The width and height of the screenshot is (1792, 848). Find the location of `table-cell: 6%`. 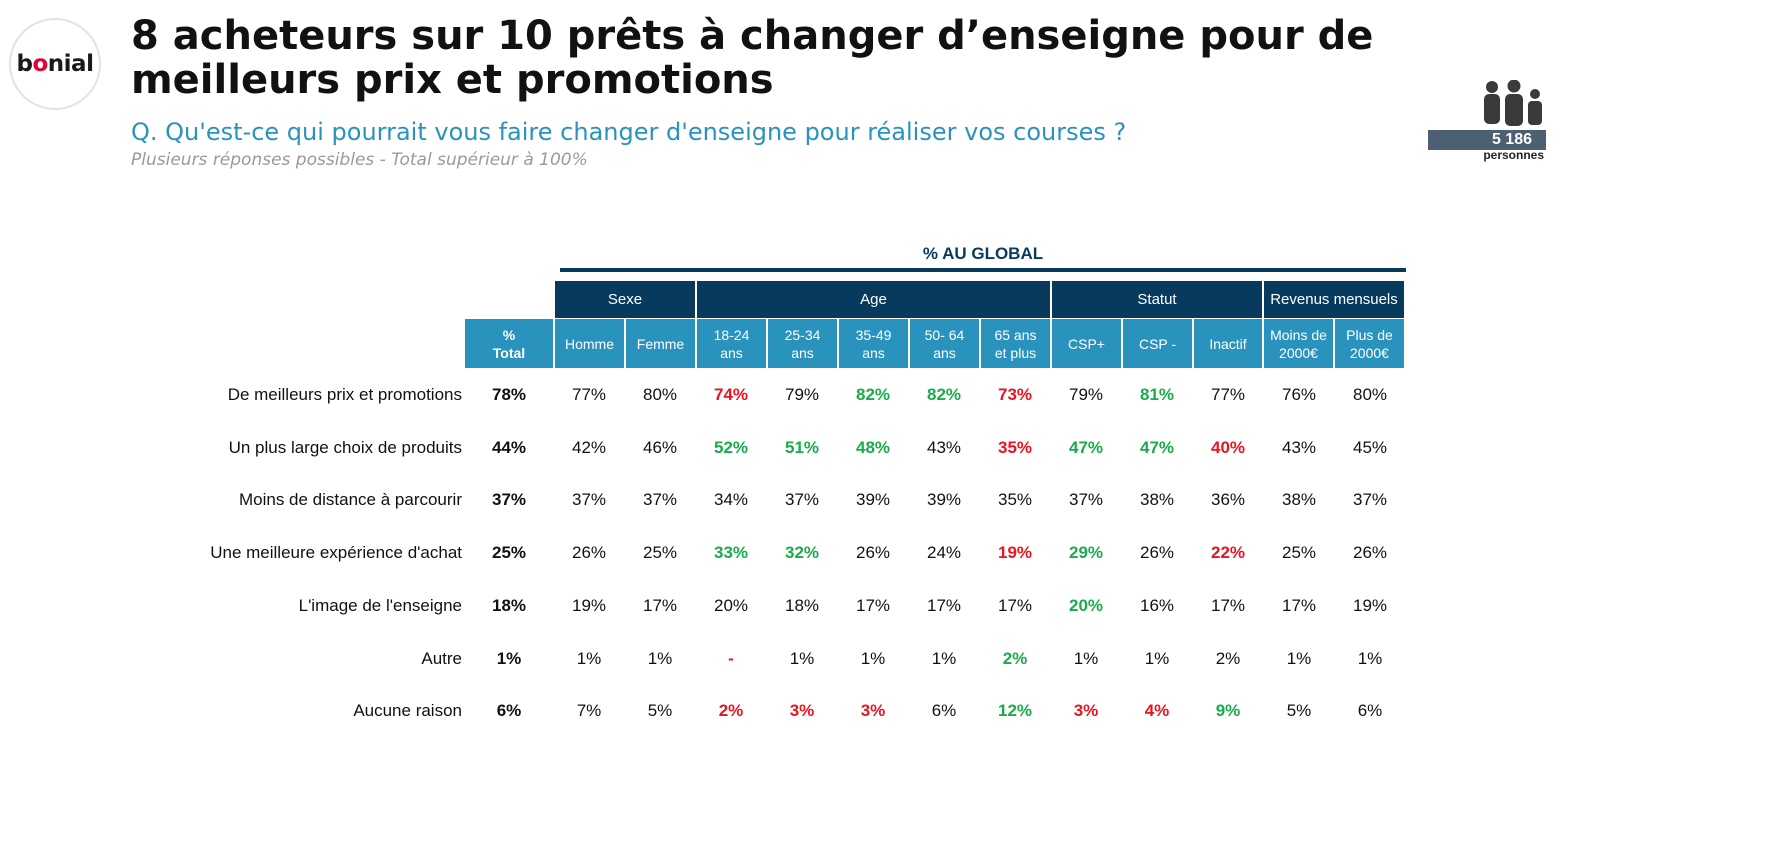

table-cell: 6% is located at coordinates (944, 710).